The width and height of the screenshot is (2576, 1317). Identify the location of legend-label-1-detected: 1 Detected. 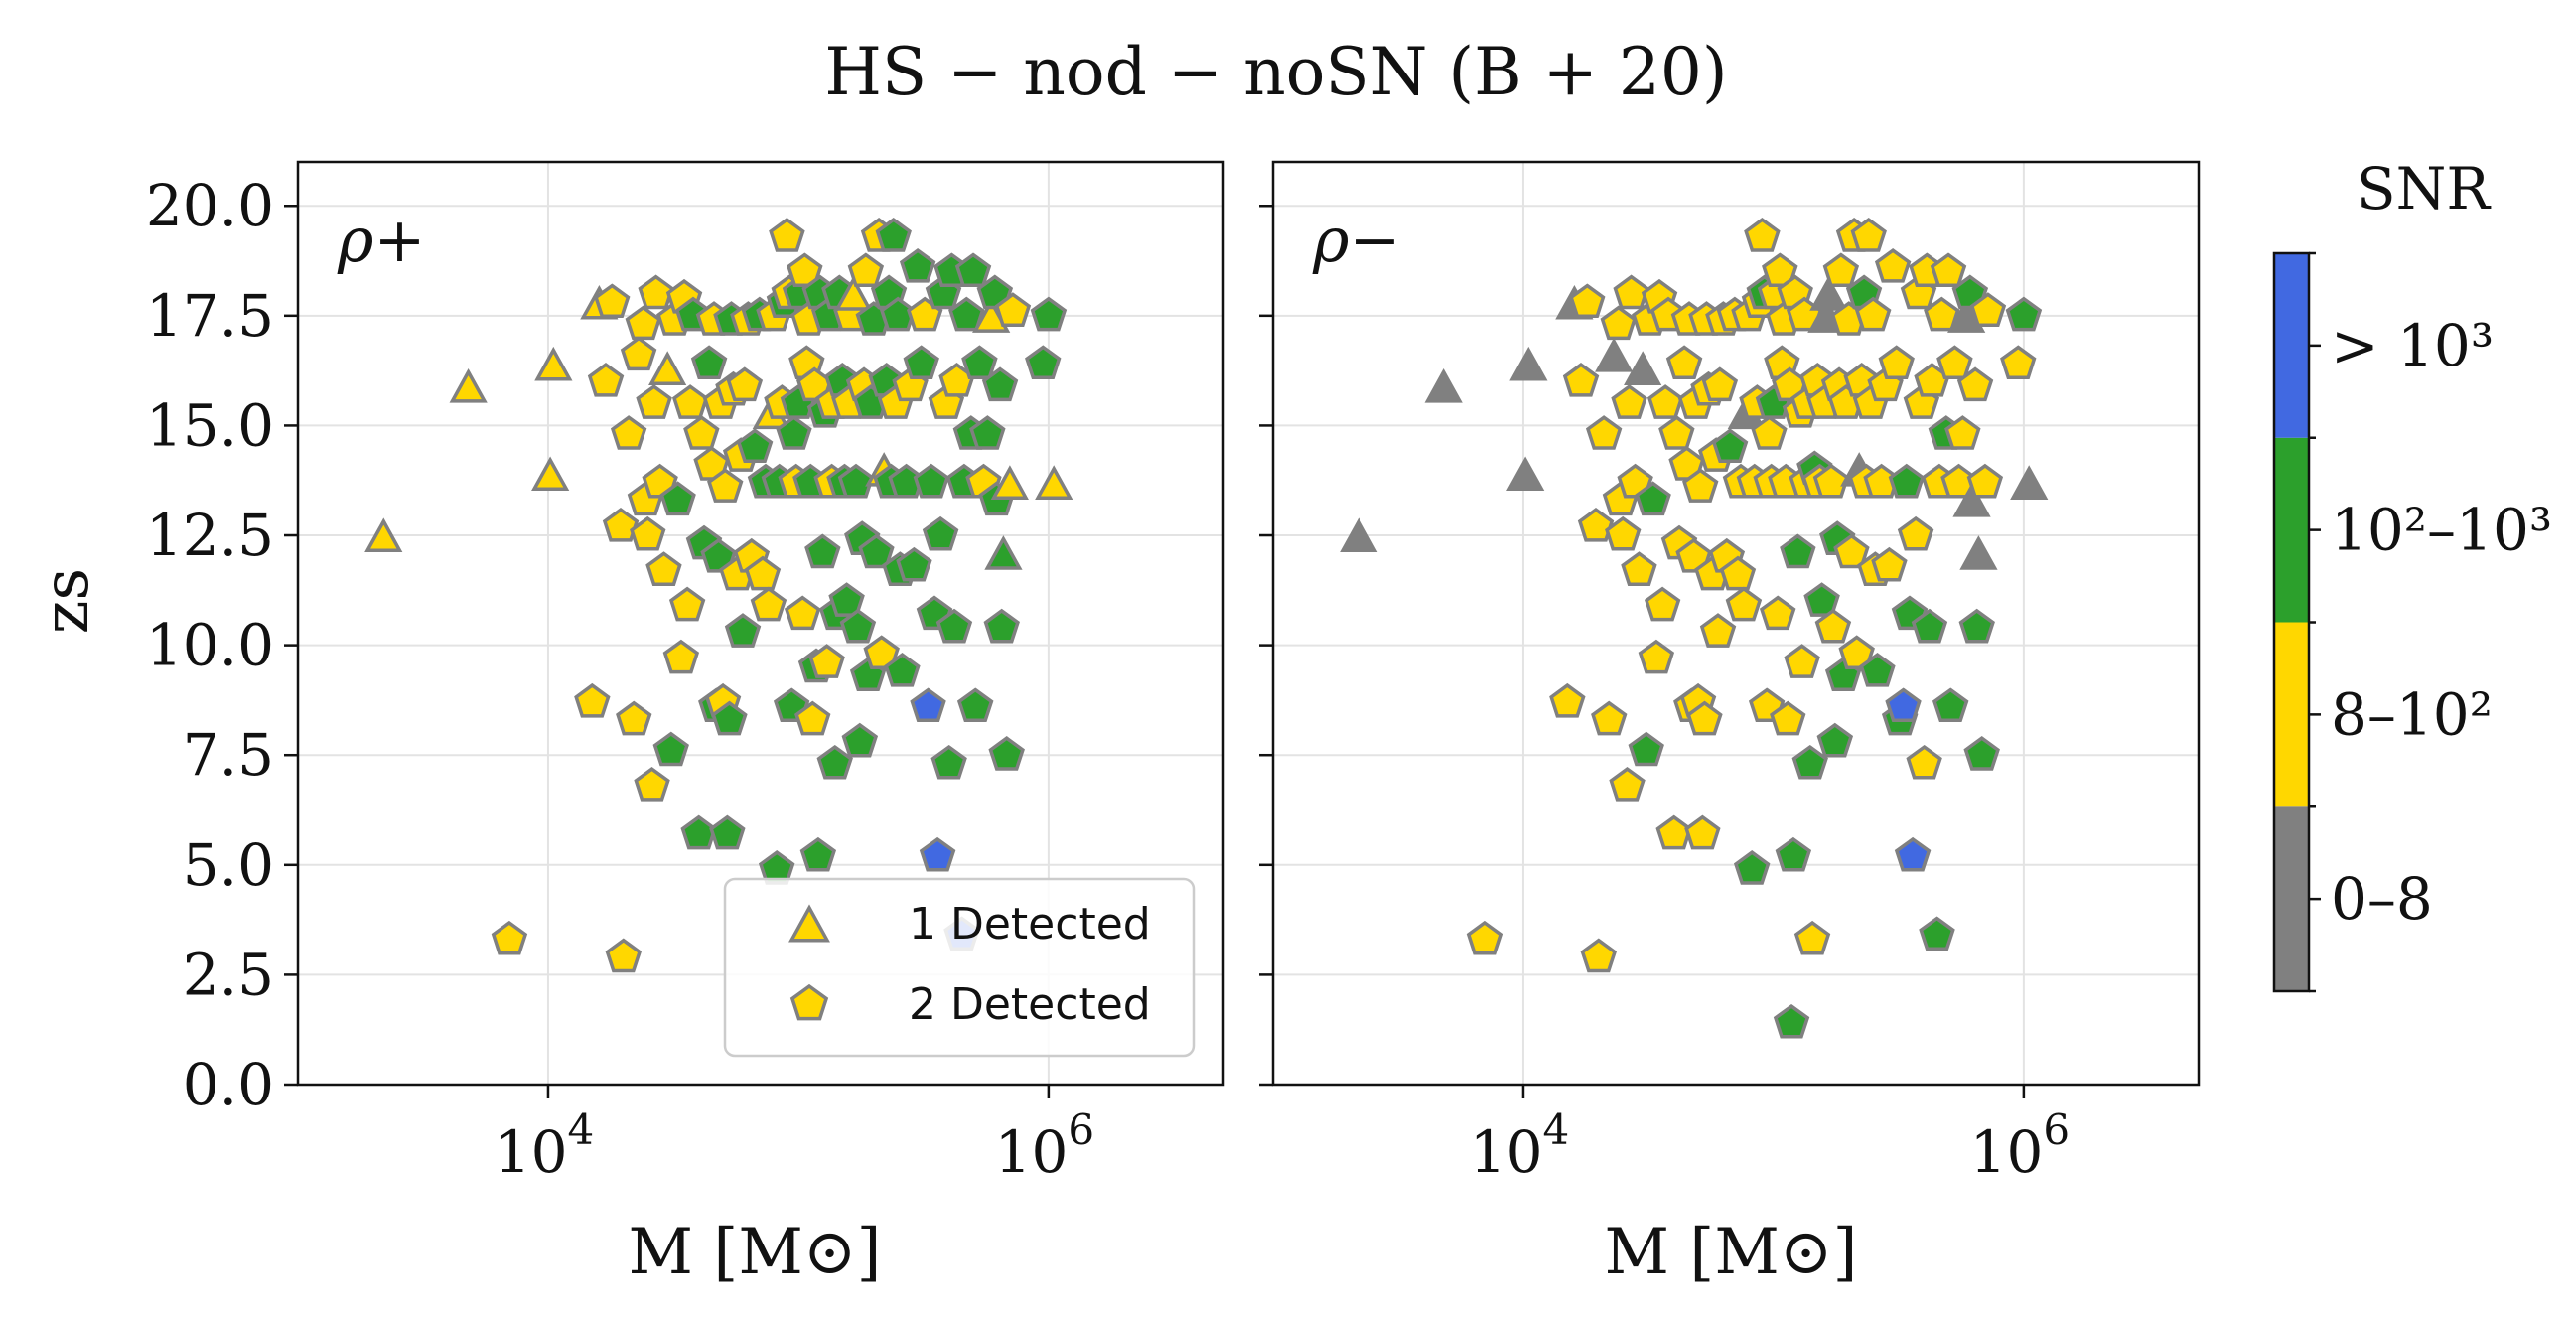
(1030, 925).